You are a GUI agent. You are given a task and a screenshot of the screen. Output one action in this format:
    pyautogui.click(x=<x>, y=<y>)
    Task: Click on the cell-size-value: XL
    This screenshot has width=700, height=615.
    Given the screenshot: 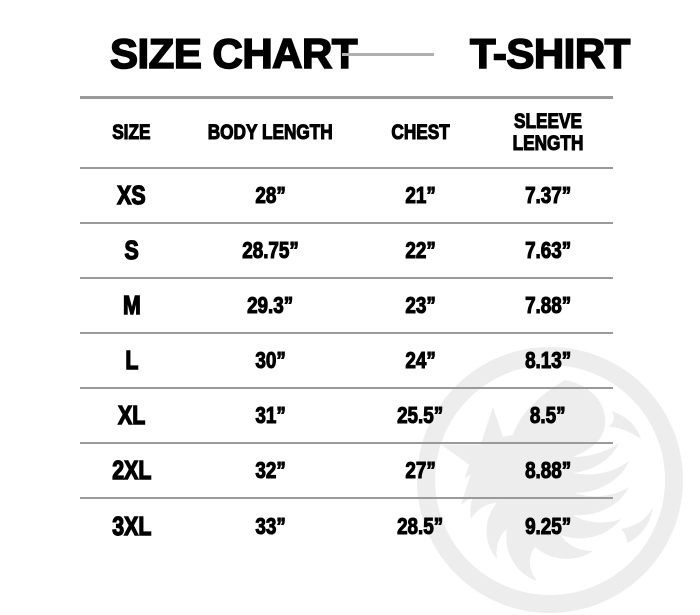 What is the action you would take?
    pyautogui.click(x=131, y=415)
    